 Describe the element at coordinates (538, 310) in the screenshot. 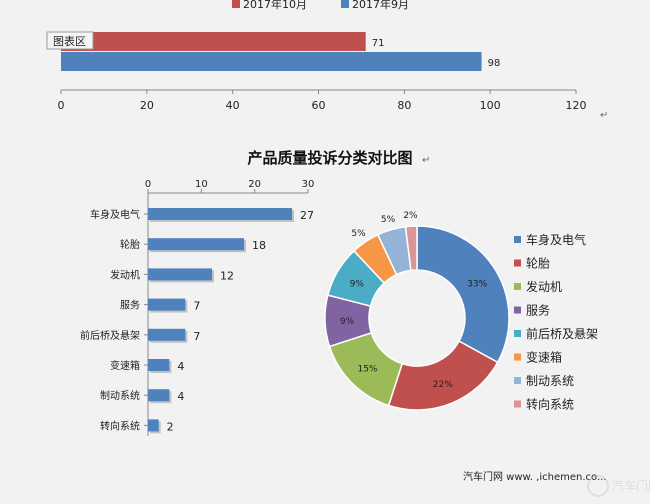

I see `legend-label-3: 服务` at that location.